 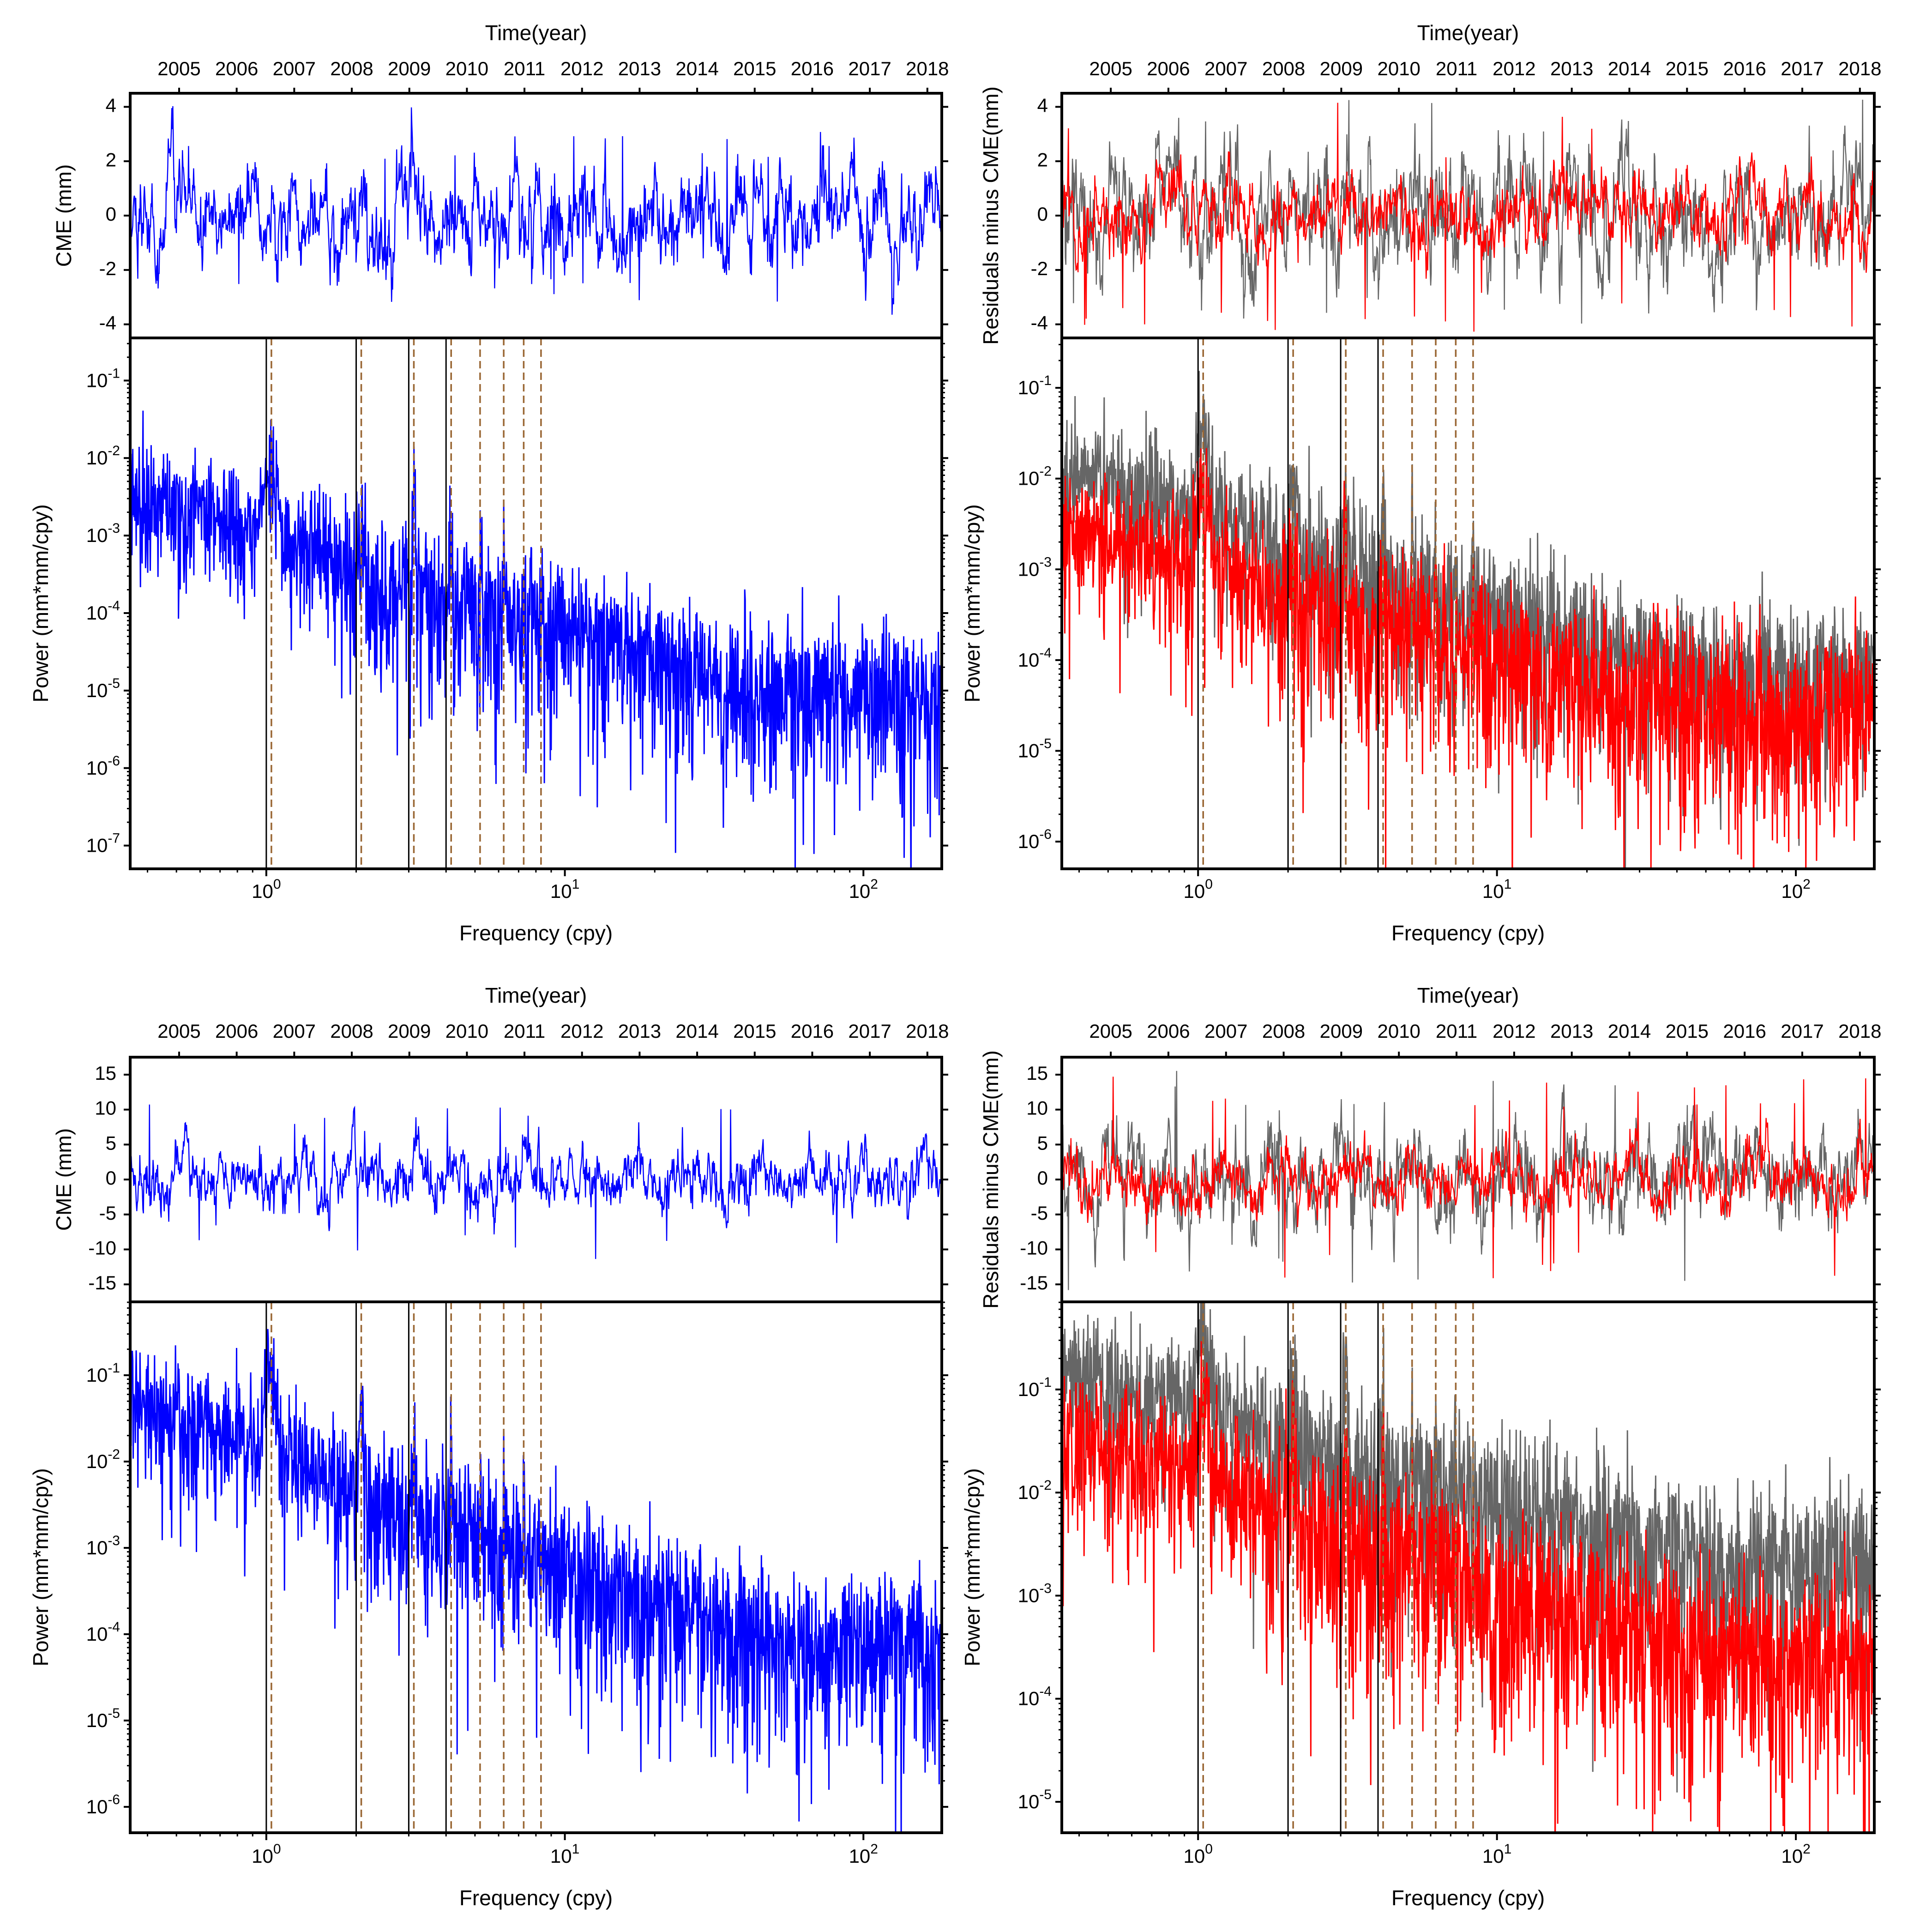 I want to click on y-tick-label: -2, so click(x=1039, y=268).